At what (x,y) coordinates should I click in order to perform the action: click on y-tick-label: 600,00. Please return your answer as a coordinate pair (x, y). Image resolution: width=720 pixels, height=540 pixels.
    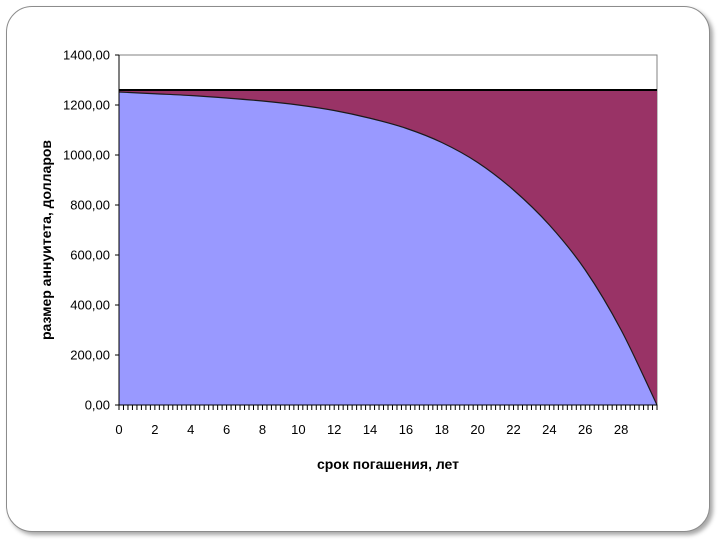
    Looking at the image, I should click on (90, 255).